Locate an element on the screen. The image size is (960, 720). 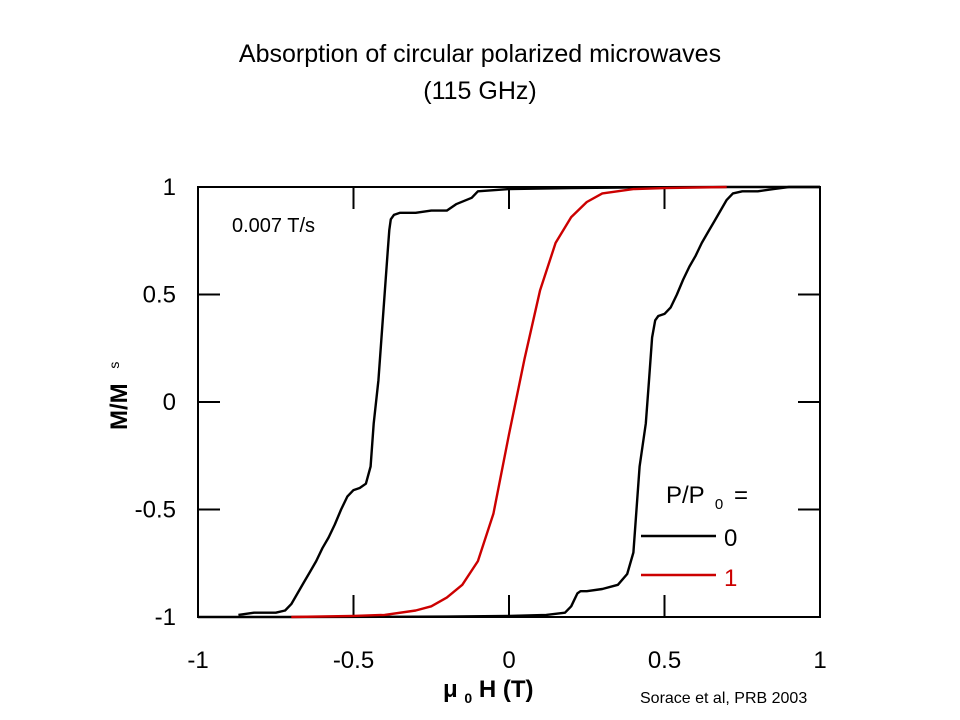
y-axis-label: M/M s is located at coordinates (119, 396).